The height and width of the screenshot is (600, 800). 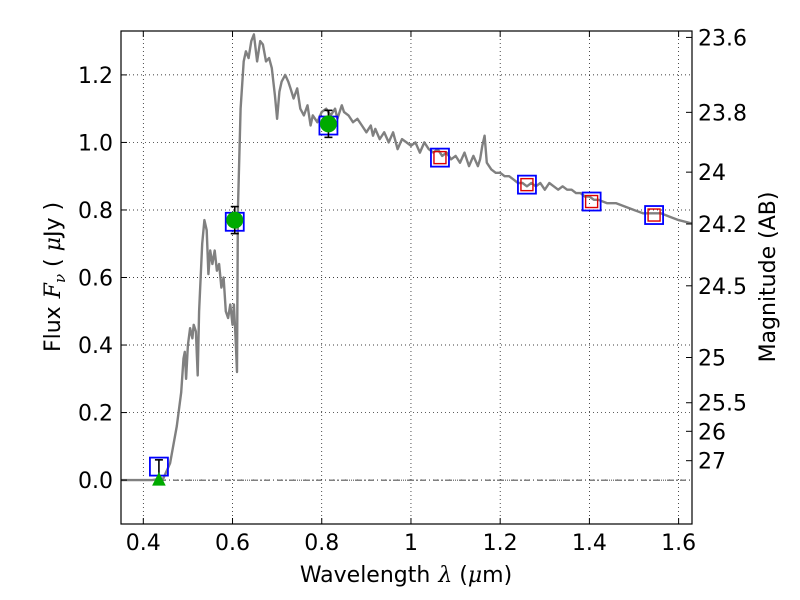 I want to click on x-tick-label: 1.6, so click(x=678, y=543).